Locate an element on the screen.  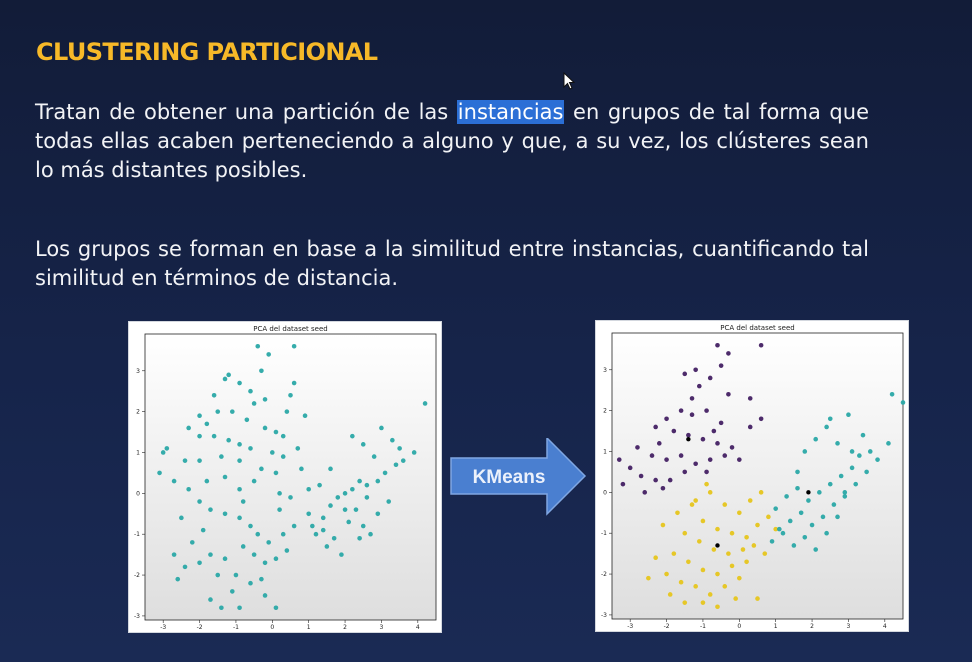
y-tick-label: 1 is located at coordinates (138, 452).